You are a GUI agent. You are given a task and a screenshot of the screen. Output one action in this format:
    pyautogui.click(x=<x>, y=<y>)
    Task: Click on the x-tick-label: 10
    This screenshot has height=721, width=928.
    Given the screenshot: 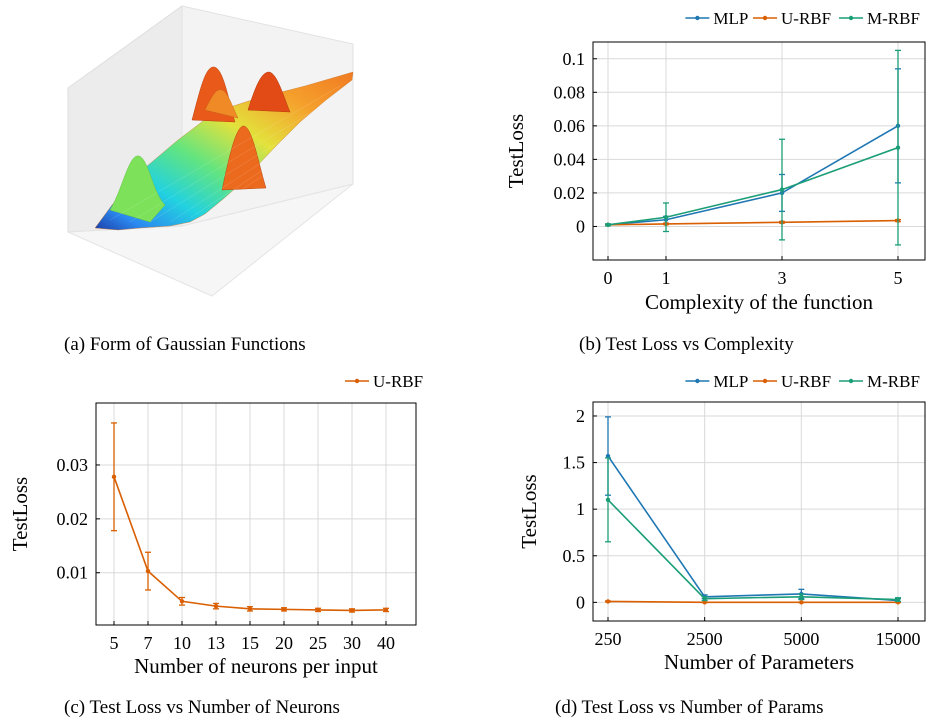 What is the action you would take?
    pyautogui.click(x=182, y=643)
    